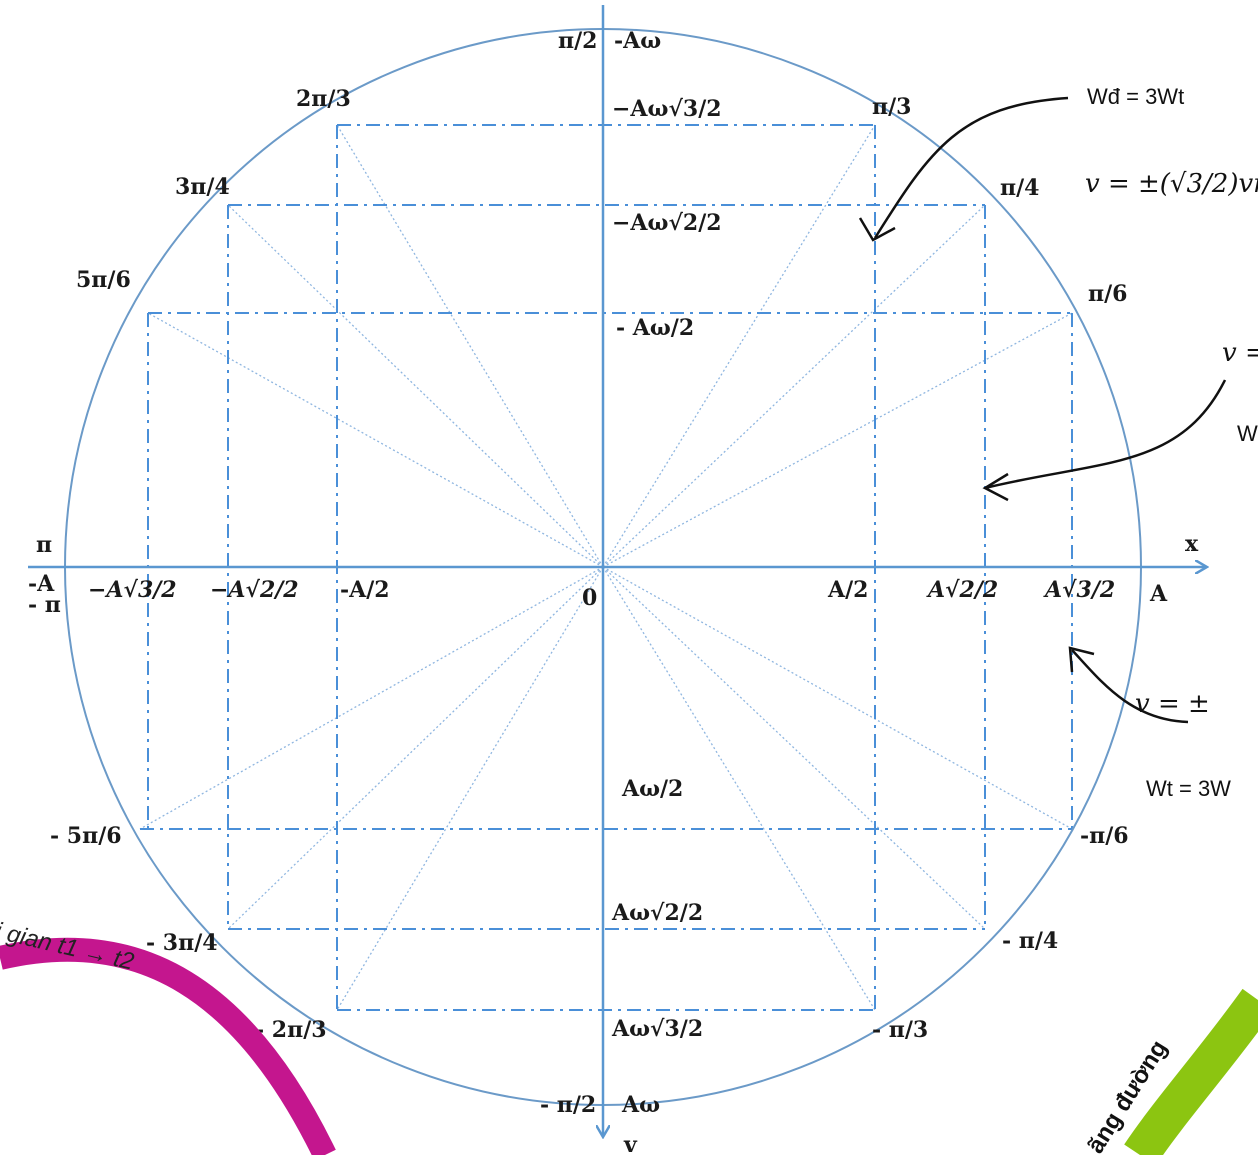 The width and height of the screenshot is (1258, 1155). I want to click on angle-label-neg-3pi-4: - 3π/4, so click(182, 943).